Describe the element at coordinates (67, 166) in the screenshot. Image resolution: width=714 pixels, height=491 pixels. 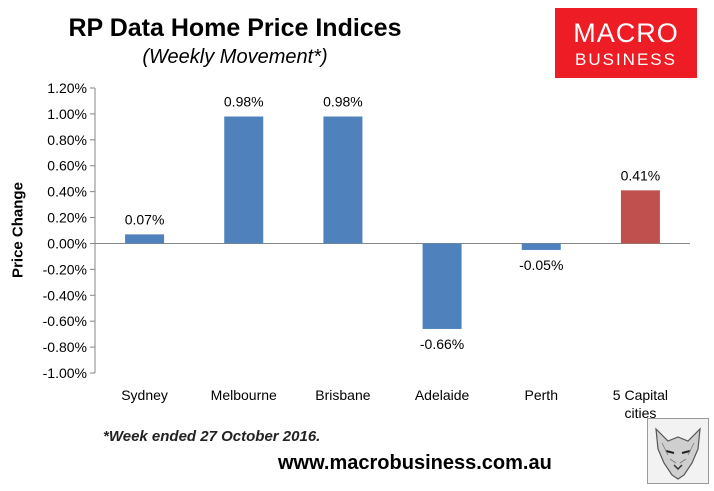
I see `y-tick-label: 0.60%` at that location.